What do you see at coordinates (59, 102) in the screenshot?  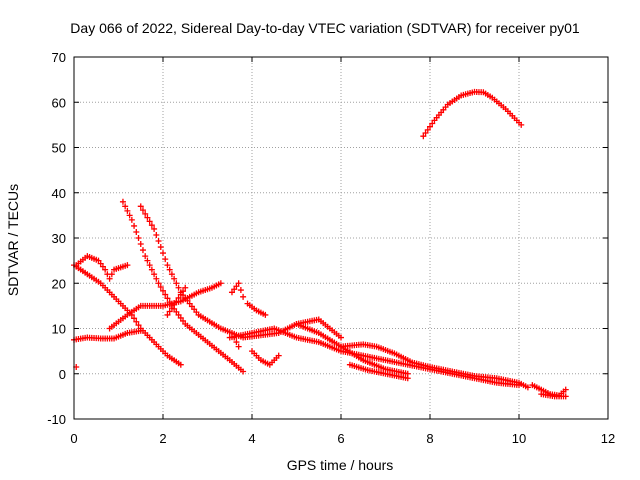 I see `y-tick-label: 60` at bounding box center [59, 102].